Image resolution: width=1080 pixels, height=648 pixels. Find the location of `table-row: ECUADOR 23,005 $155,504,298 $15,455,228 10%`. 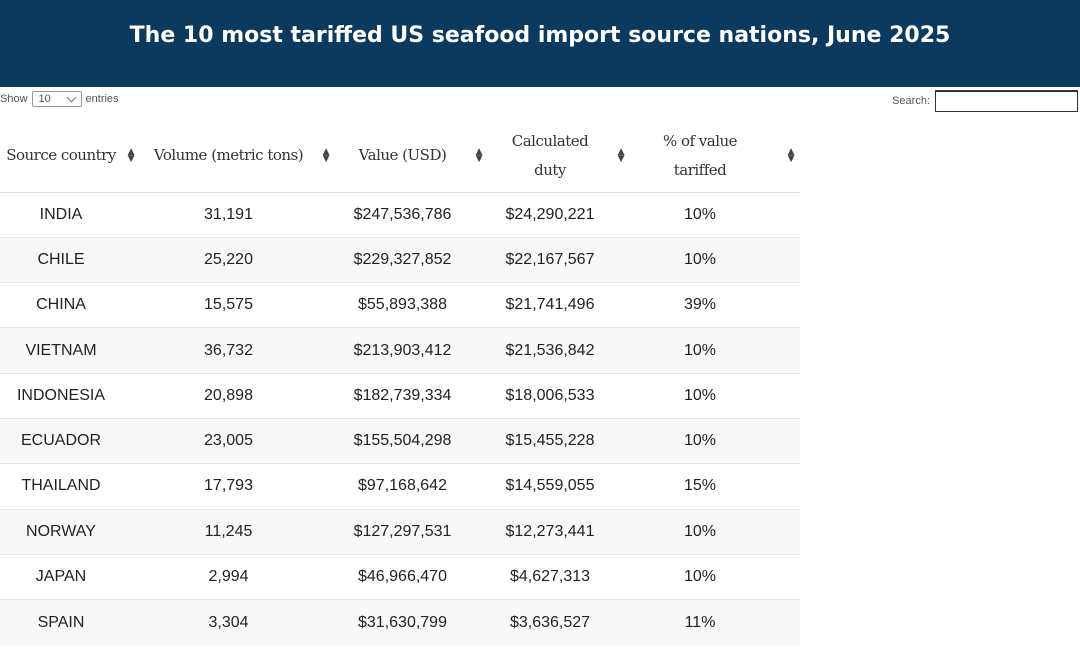

table-row: ECUADOR 23,005 $155,504,298 $15,455,228 10% is located at coordinates (400, 440).